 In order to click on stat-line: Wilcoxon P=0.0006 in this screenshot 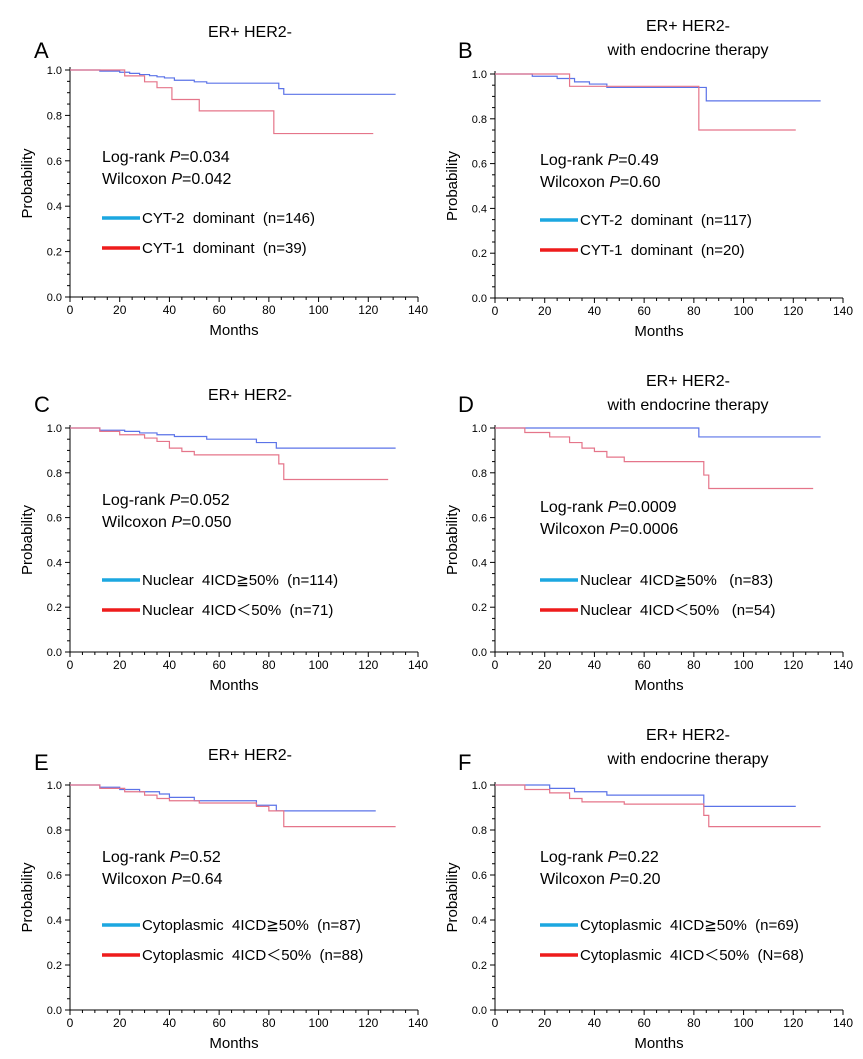, I will do `click(609, 529)`.